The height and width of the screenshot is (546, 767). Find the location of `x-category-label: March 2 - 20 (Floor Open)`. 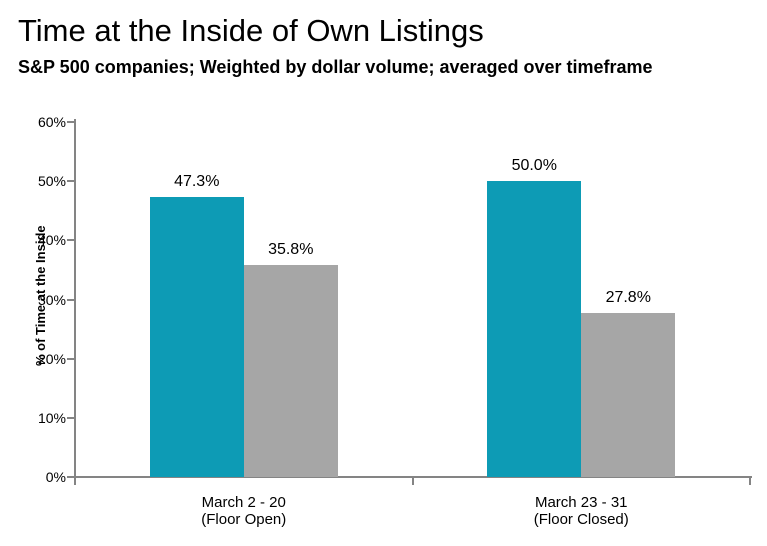

x-category-label: March 2 - 20 (Floor Open) is located at coordinates (244, 511).